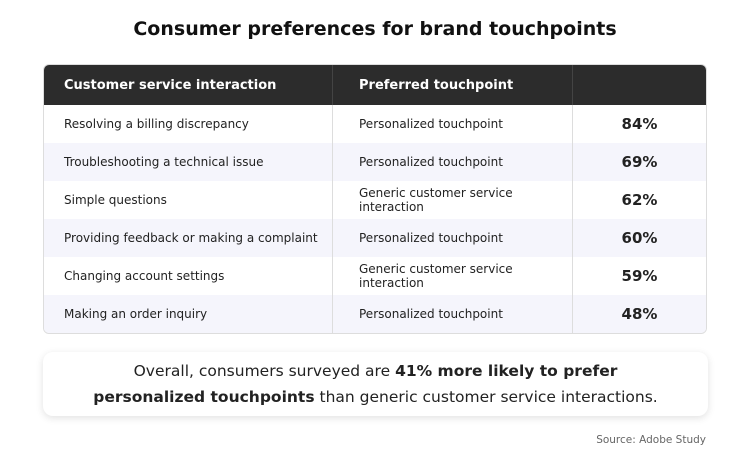 This screenshot has width=750, height=469. I want to click on table-cell: Troubleshooting a technical issue, so click(188, 162).